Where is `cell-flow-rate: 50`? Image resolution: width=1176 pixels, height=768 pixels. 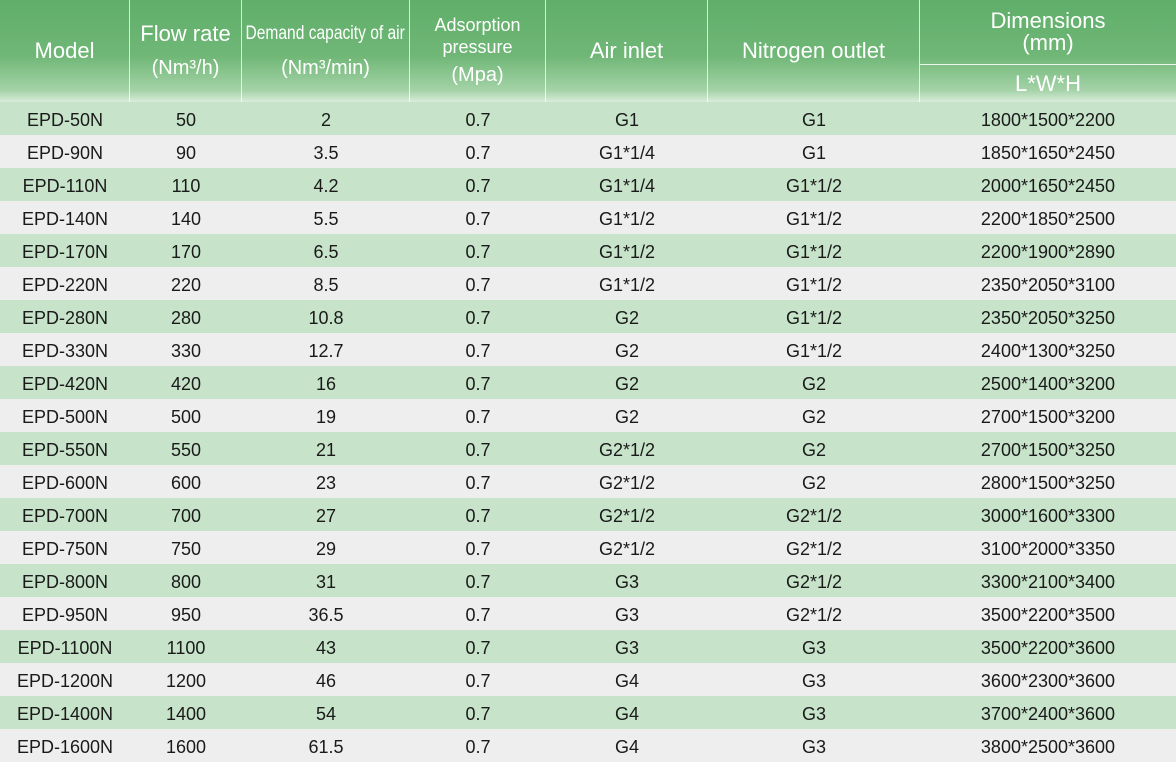 cell-flow-rate: 50 is located at coordinates (186, 120).